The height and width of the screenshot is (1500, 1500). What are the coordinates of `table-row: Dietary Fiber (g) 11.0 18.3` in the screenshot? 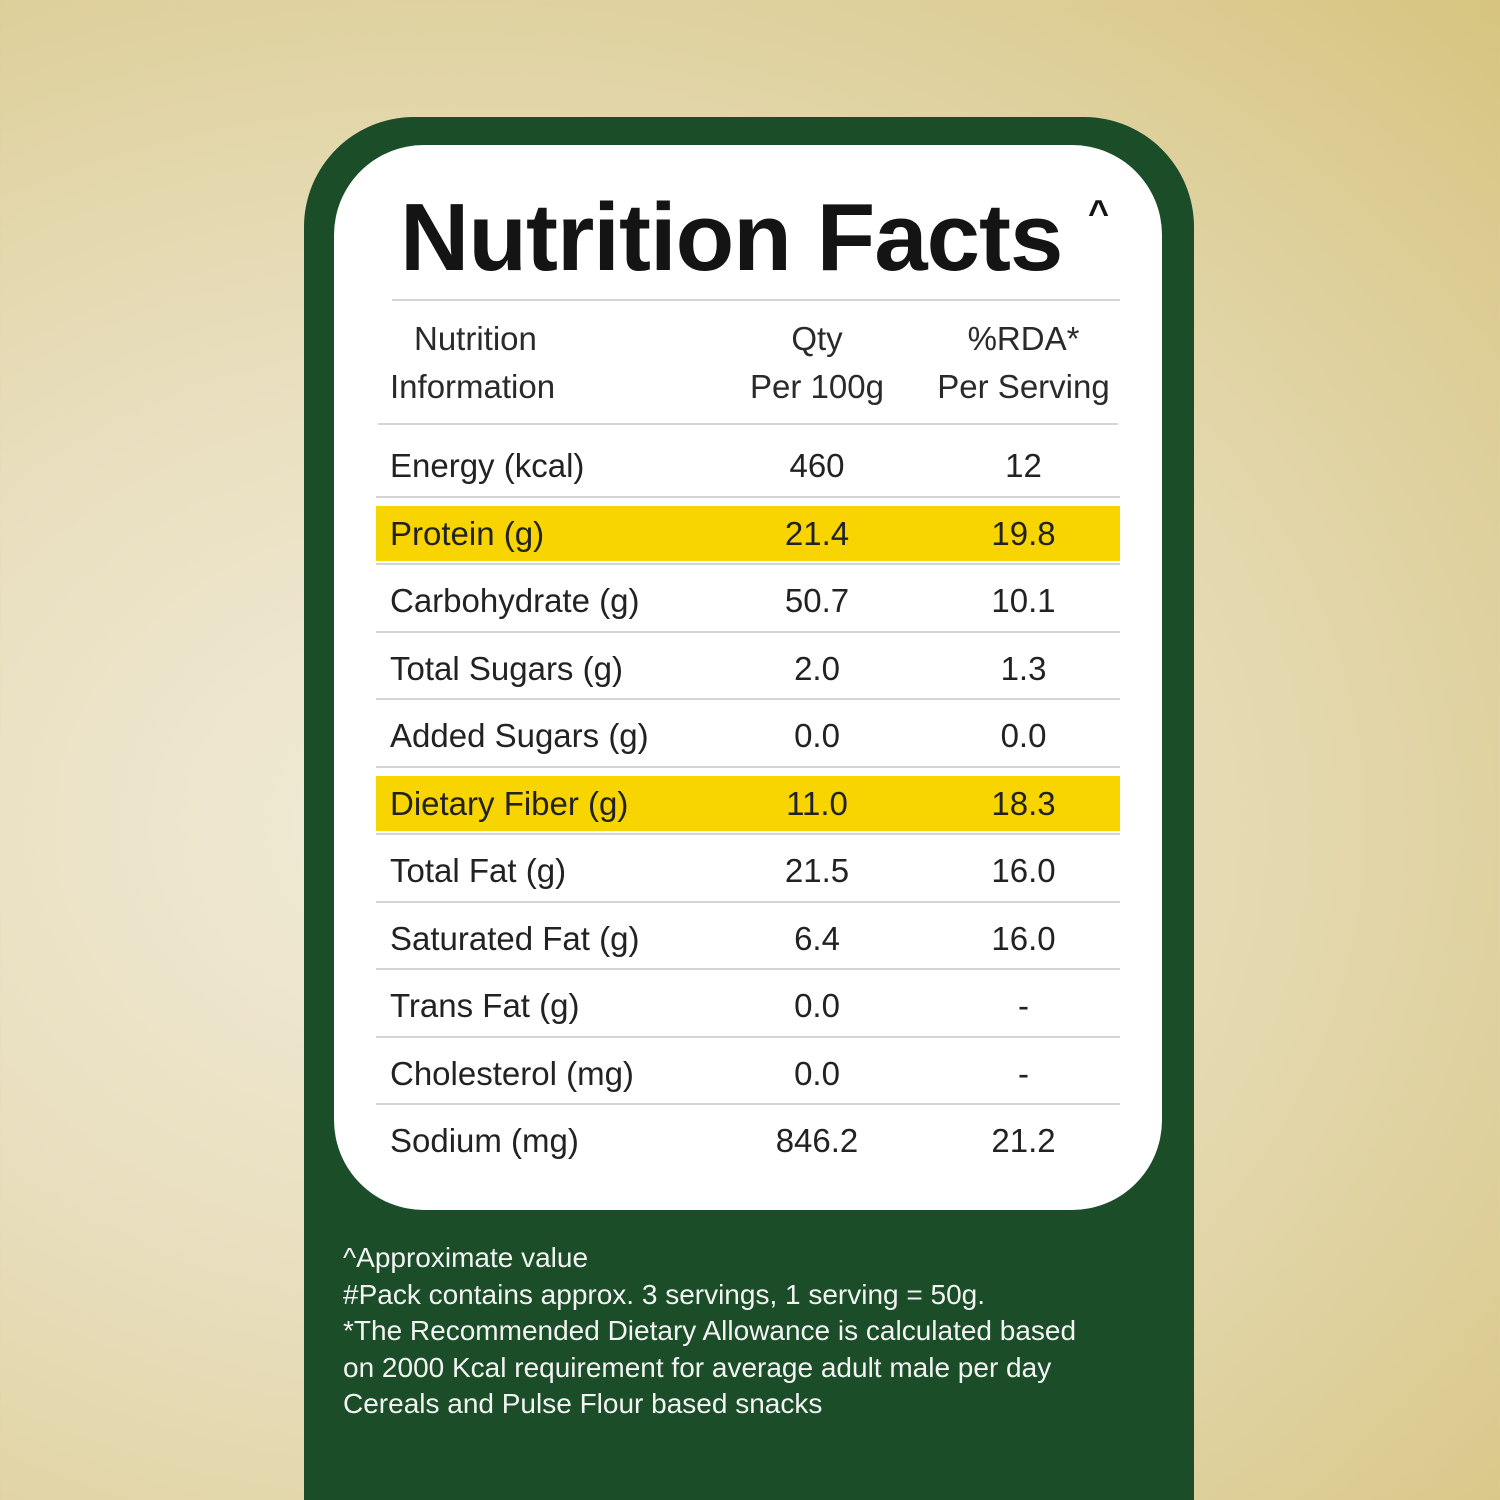 It's located at (748, 801).